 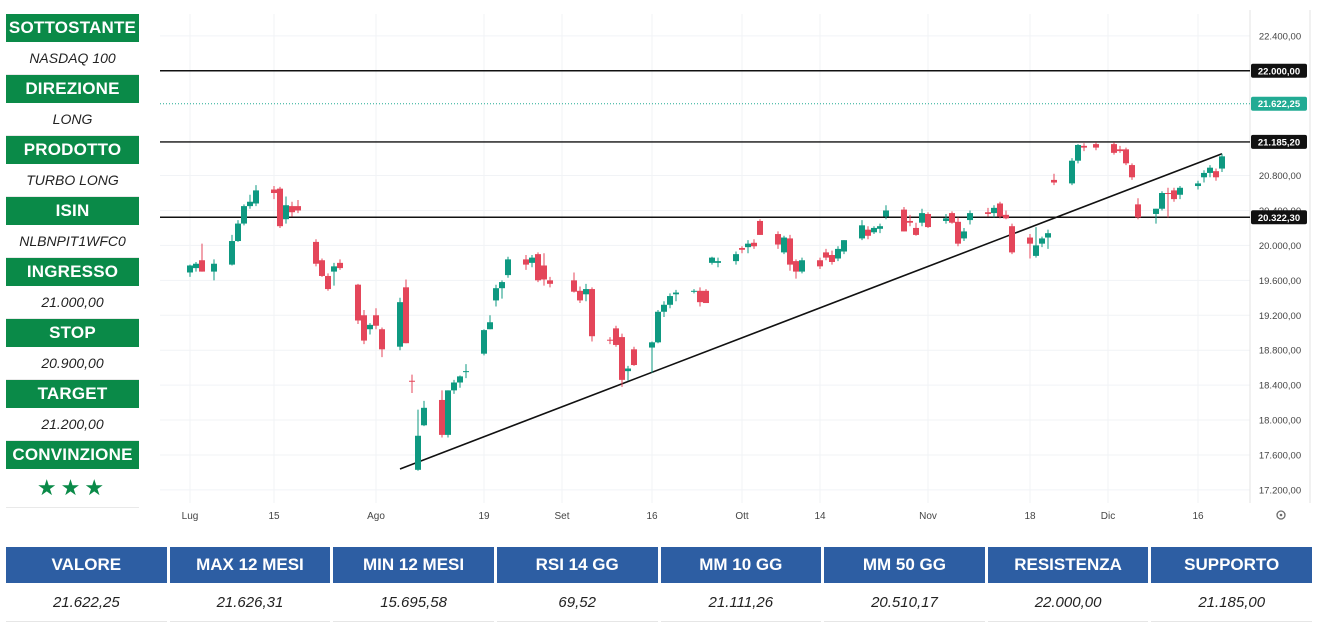 I want to click on info-label: CONVINZIONE, so click(x=72, y=455).